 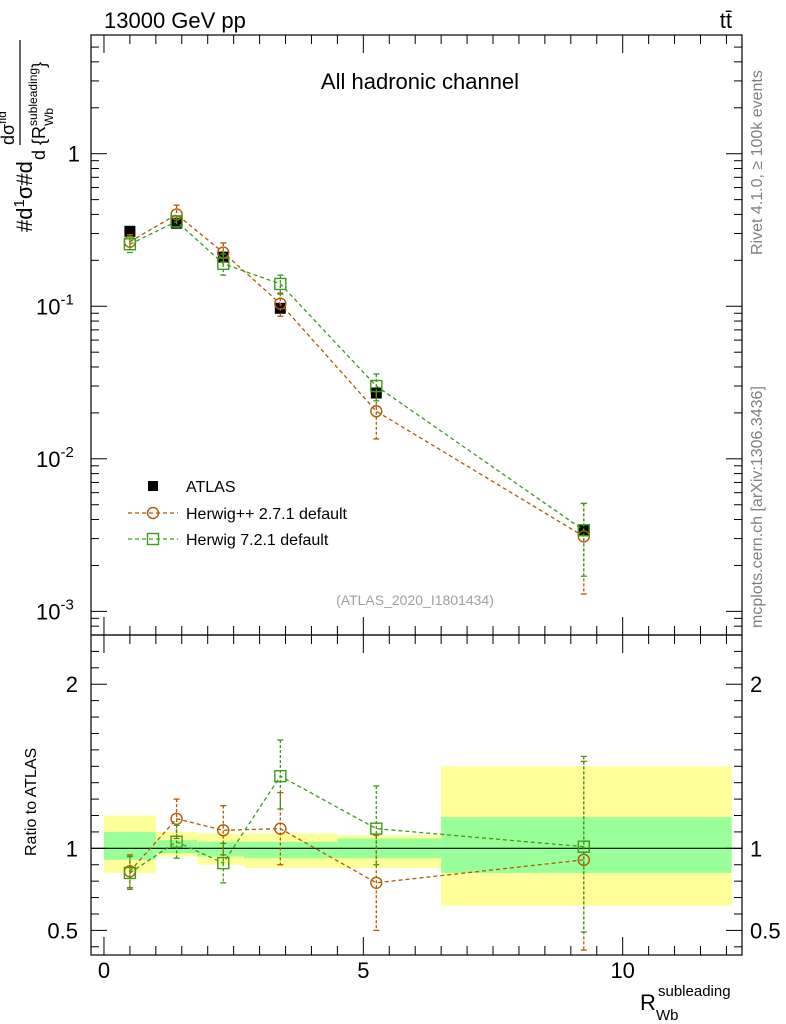 What do you see at coordinates (667, 1015) in the screenshot?
I see `svg-text: Wb` at bounding box center [667, 1015].